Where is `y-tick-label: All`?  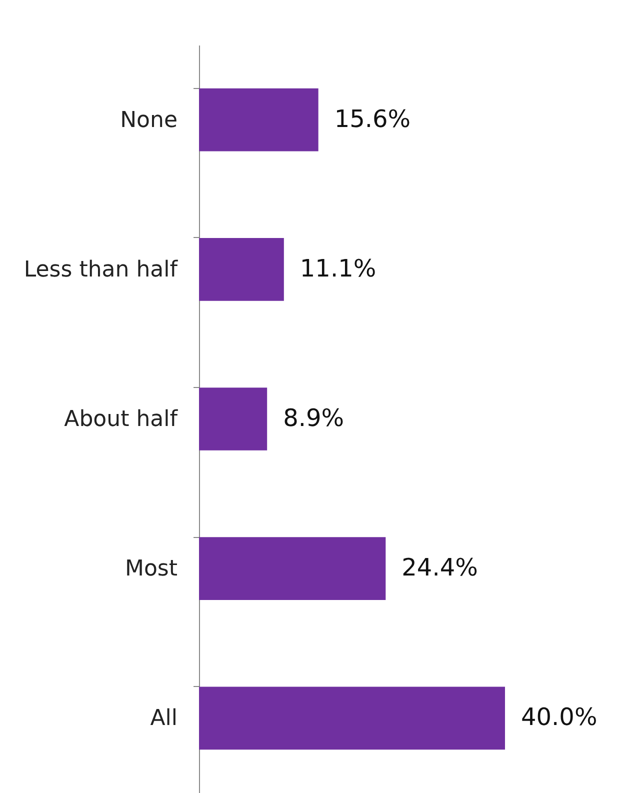 y-tick-label: All is located at coordinates (164, 719).